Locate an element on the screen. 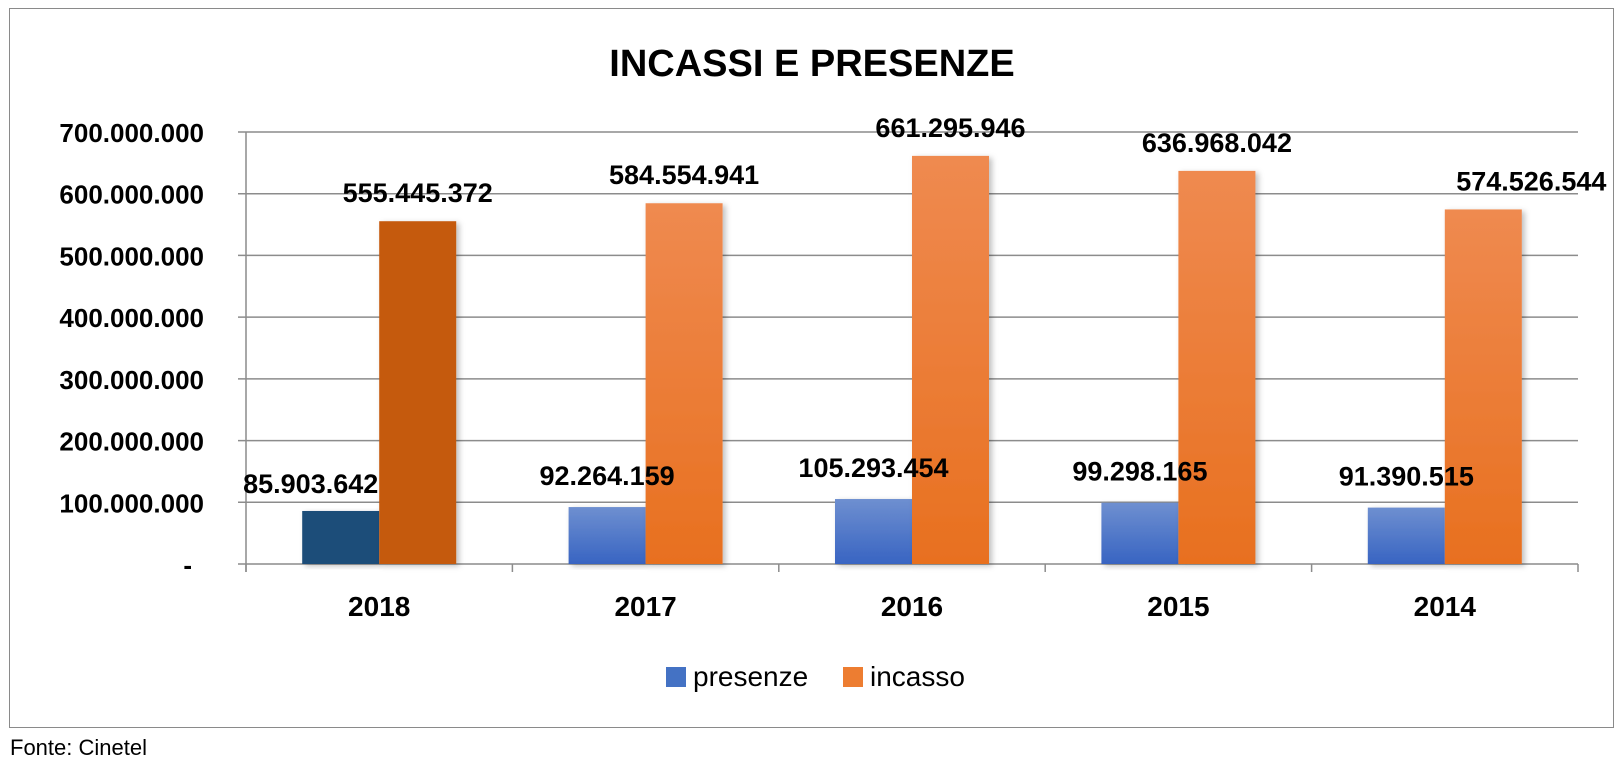 The height and width of the screenshot is (767, 1624). legend-swatch-incasso is located at coordinates (853, 677).